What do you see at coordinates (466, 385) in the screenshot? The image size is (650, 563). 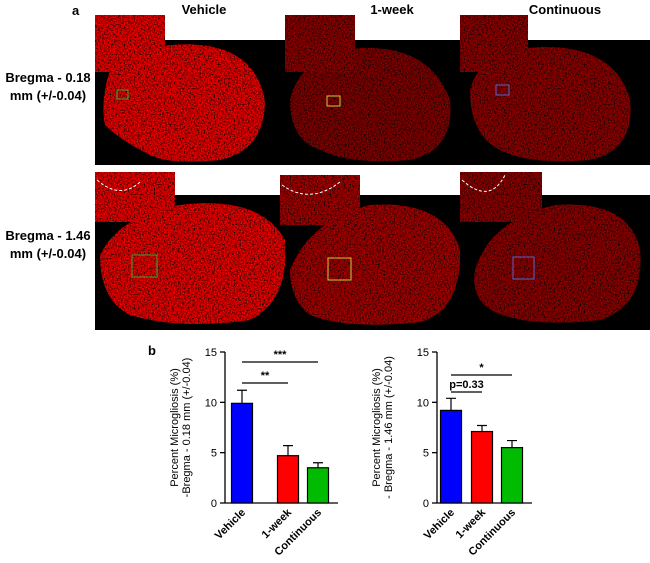 I see `significance-label: p=0.33` at bounding box center [466, 385].